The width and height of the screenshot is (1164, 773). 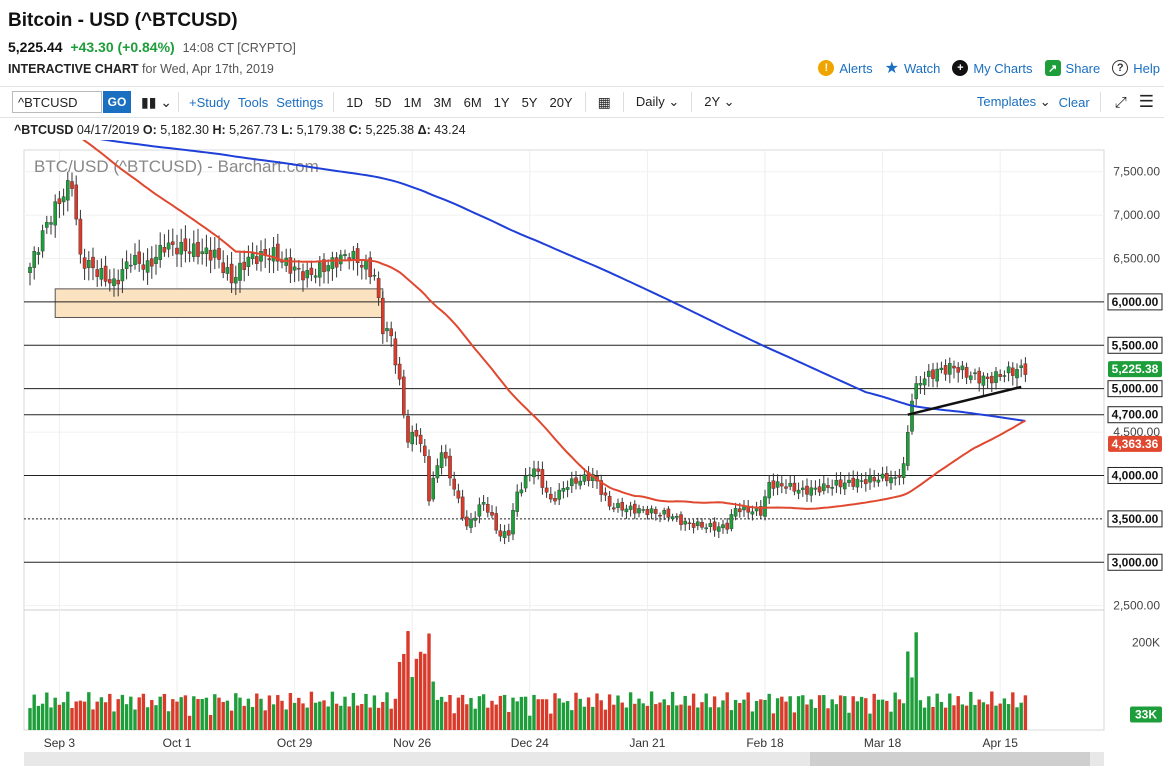 I want to click on range-20y: 20Y, so click(x=561, y=102).